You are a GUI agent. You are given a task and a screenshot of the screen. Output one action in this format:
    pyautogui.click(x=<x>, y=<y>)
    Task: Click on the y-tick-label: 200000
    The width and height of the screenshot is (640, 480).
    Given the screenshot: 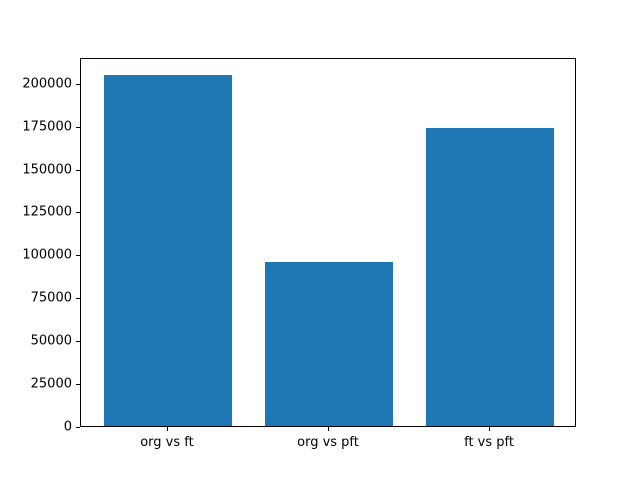 What is the action you would take?
    pyautogui.click(x=47, y=84)
    